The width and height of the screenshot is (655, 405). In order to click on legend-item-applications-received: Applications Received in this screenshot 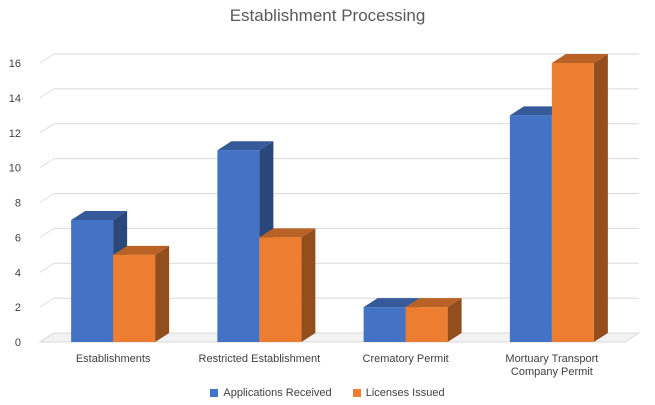, I will do `click(271, 393)`.